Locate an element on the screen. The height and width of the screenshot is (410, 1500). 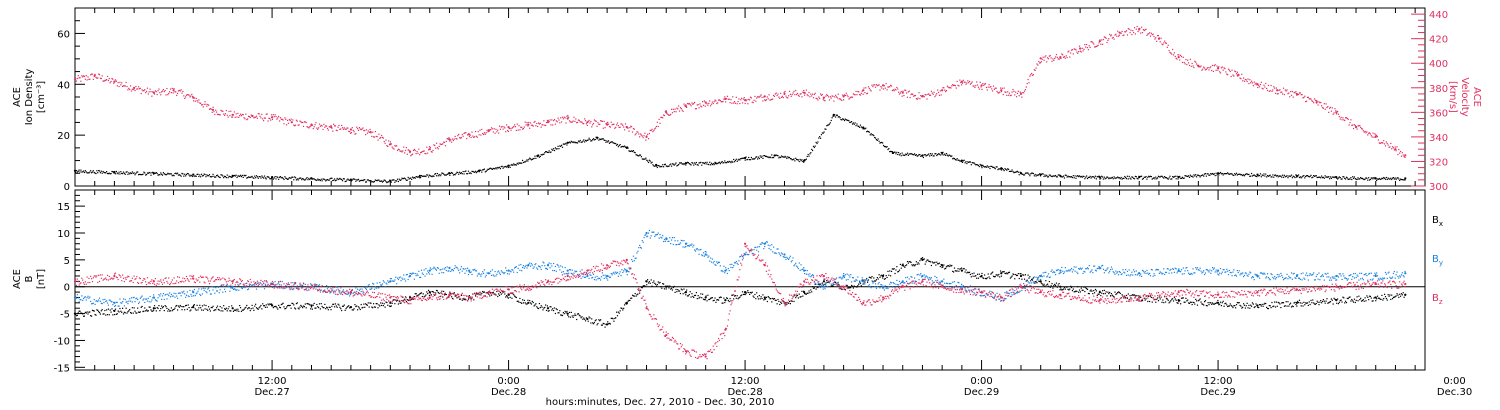
velocity-point is located at coordinates (961, 81).